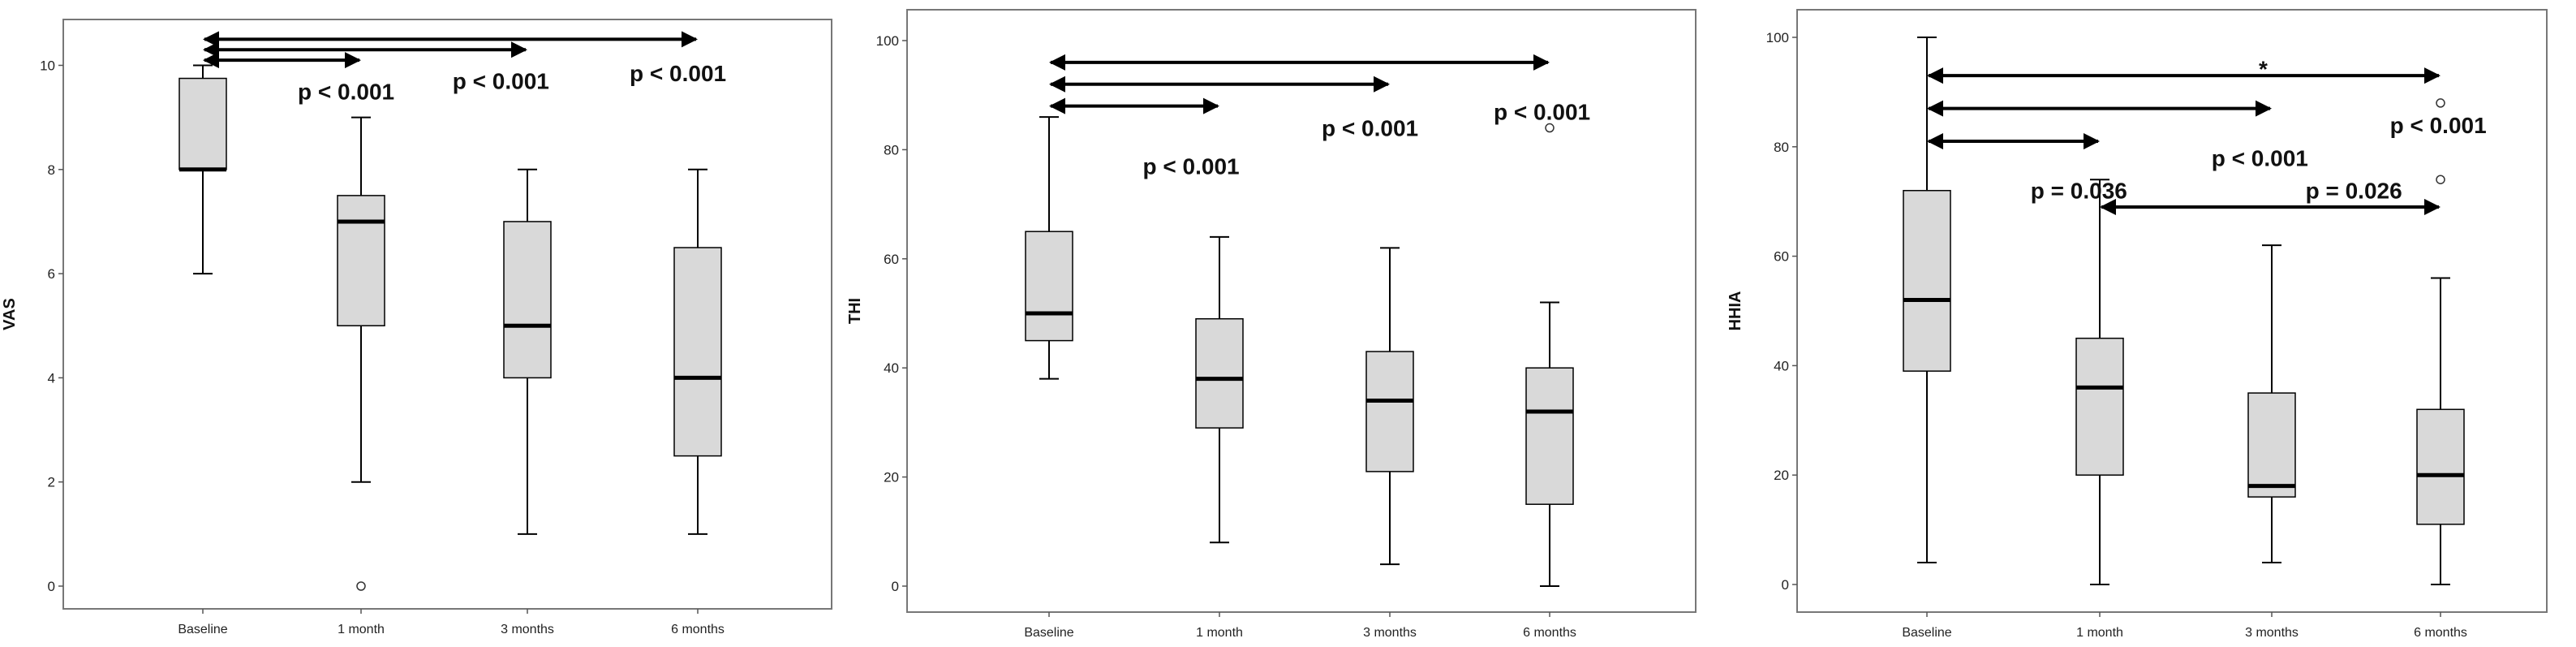 The width and height of the screenshot is (2576, 647). I want to click on y-axis-label: HHIA, so click(1736, 311).